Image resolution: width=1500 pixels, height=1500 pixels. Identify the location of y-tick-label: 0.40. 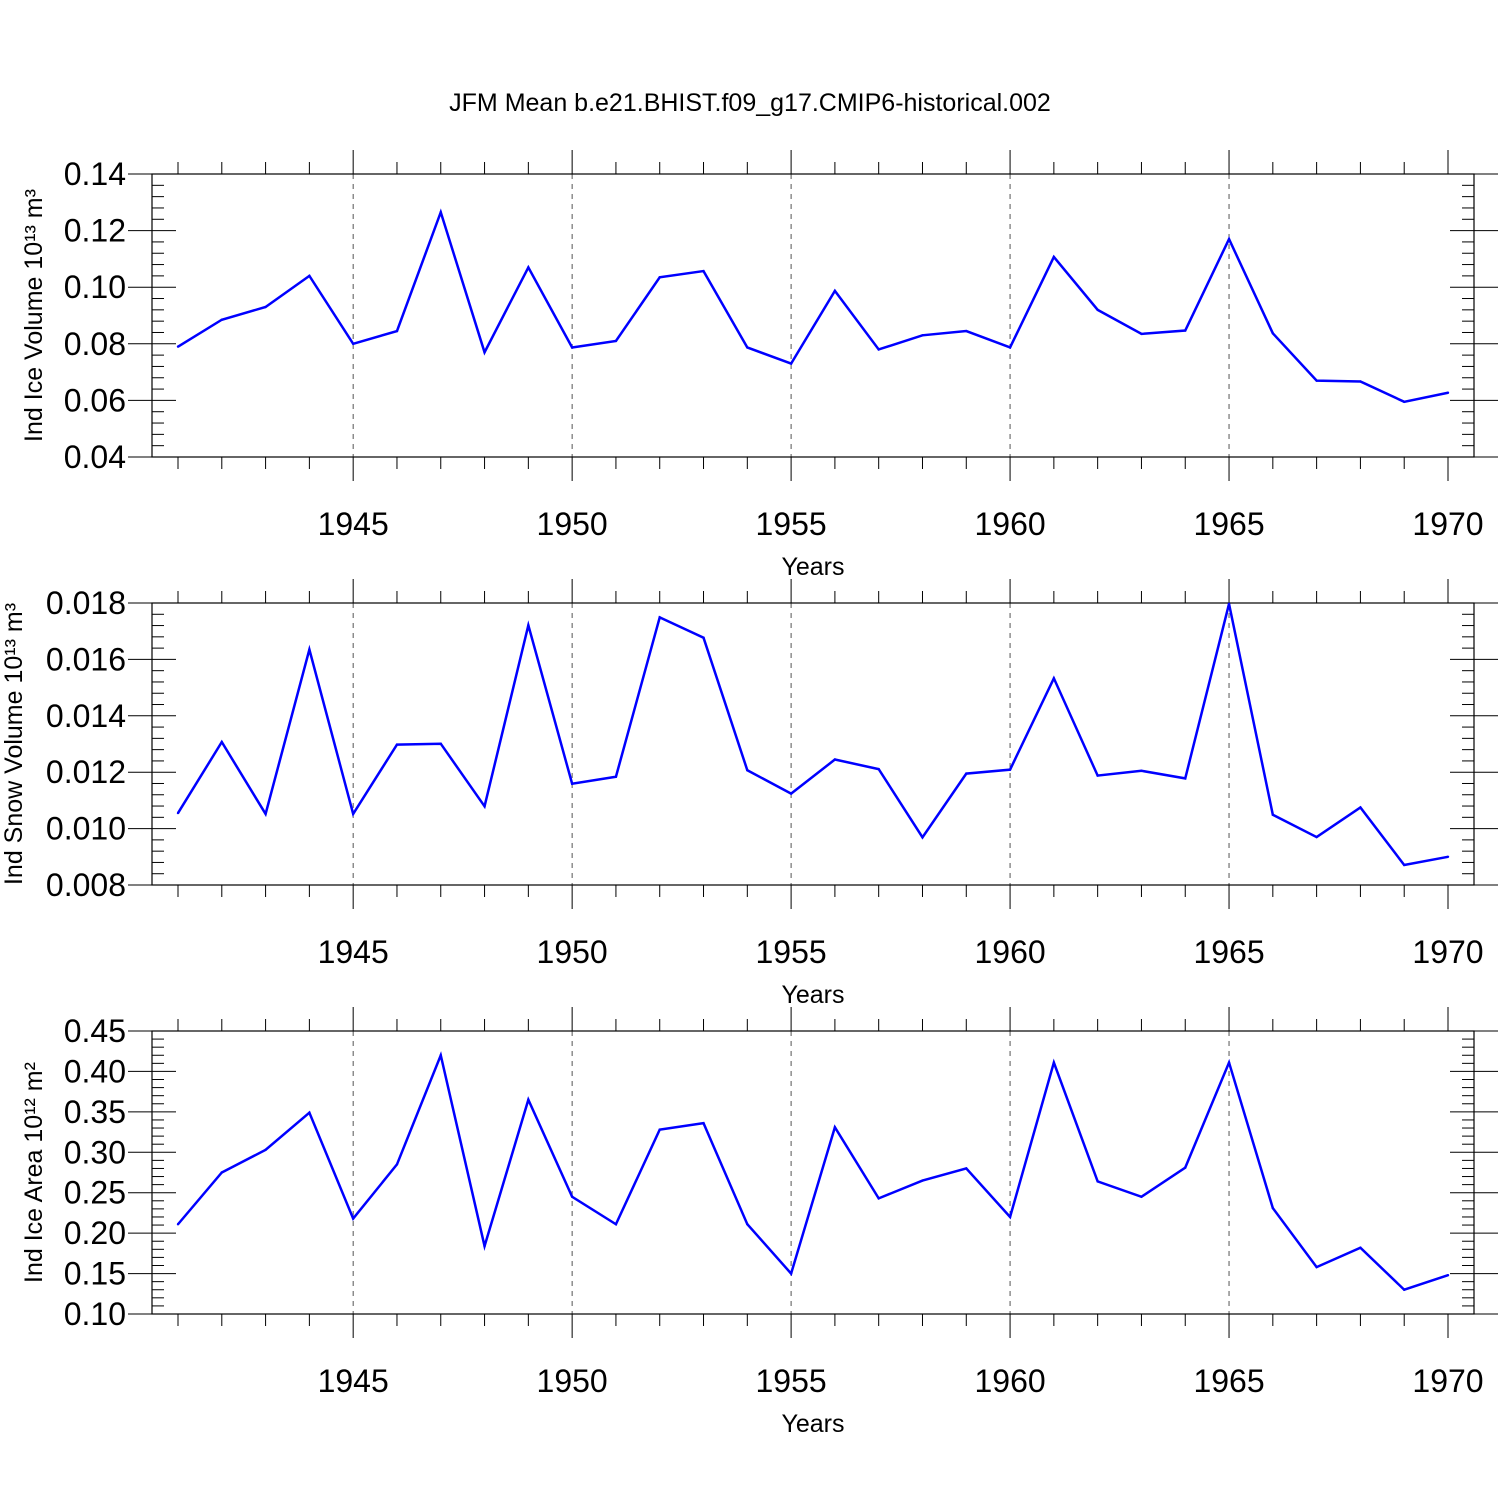
(95, 1071).